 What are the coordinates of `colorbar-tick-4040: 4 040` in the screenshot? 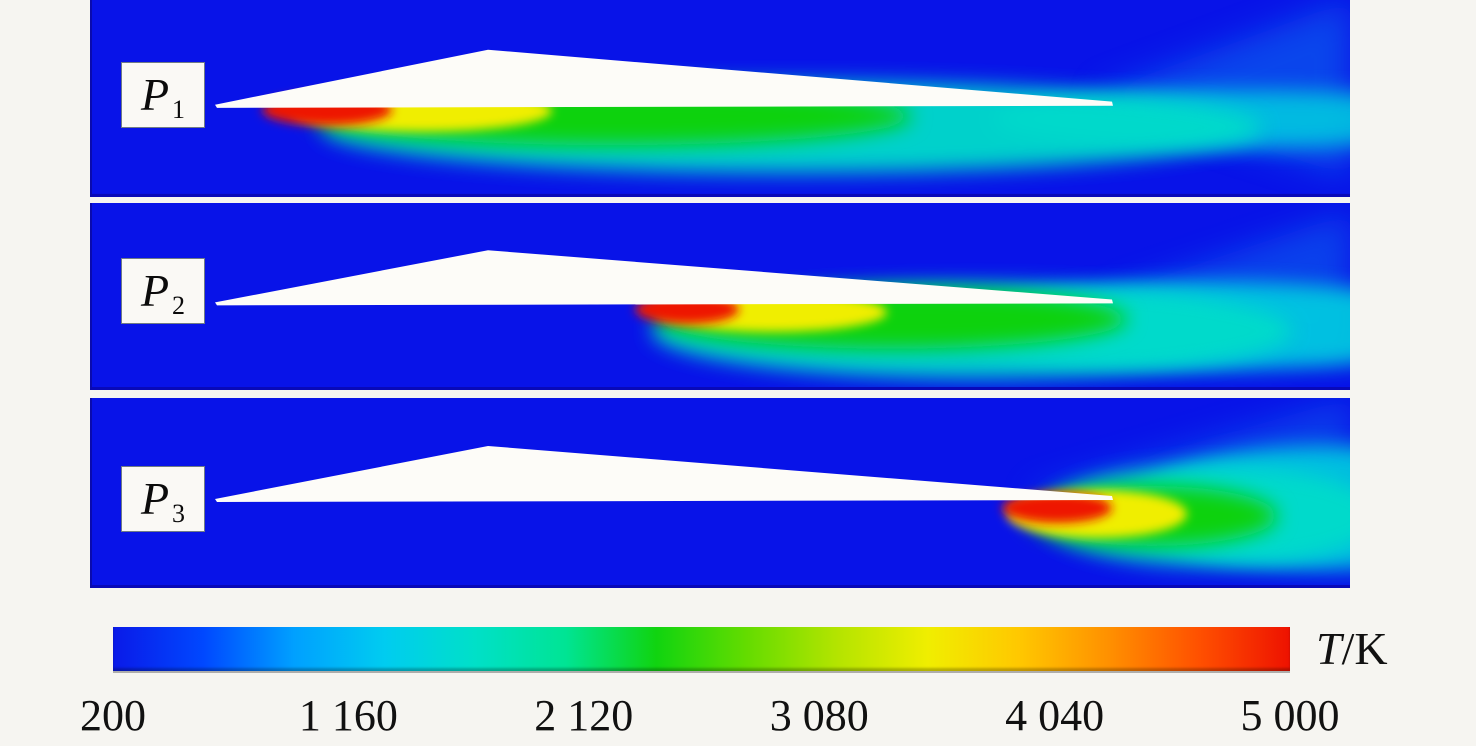 It's located at (1055, 715).